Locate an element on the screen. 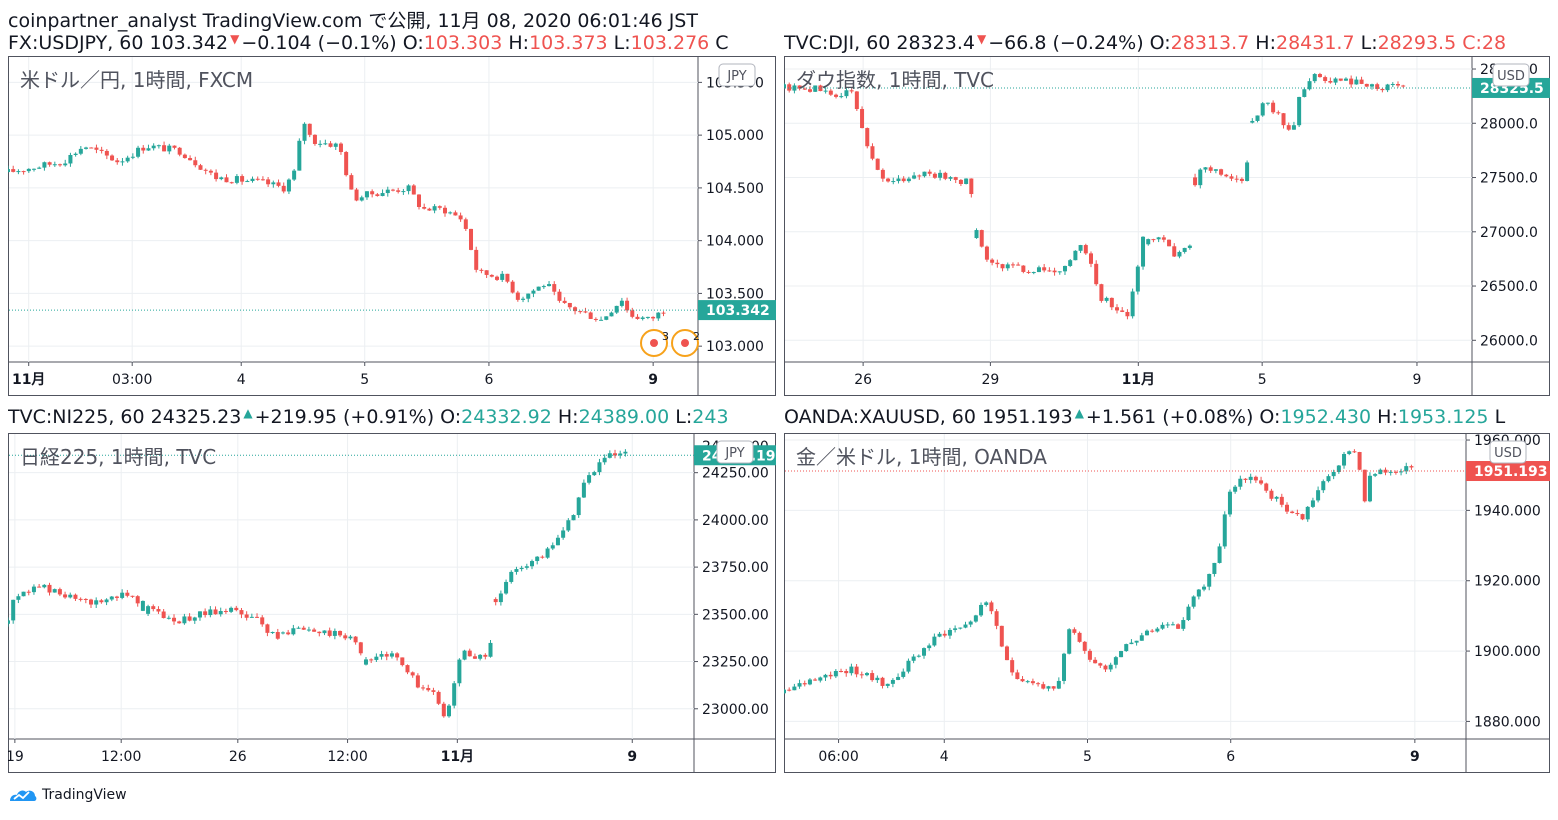 Image resolution: width=1558 pixels, height=820 pixels. time-tick-label: 4 is located at coordinates (944, 757).